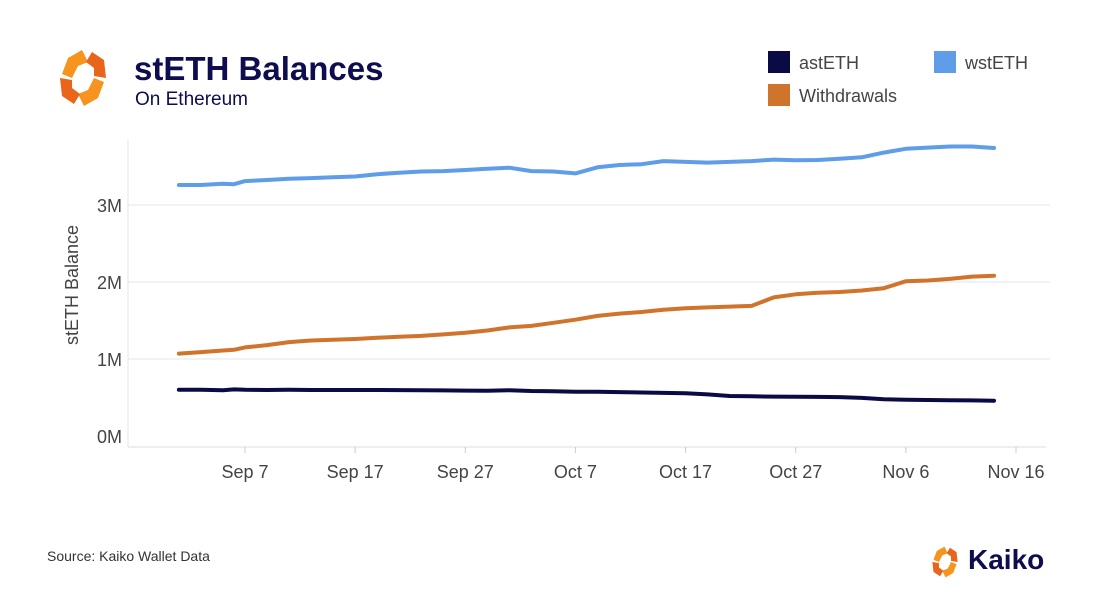 Image resolution: width=1100 pixels, height=600 pixels. I want to click on series-line-asteth, so click(586, 395).